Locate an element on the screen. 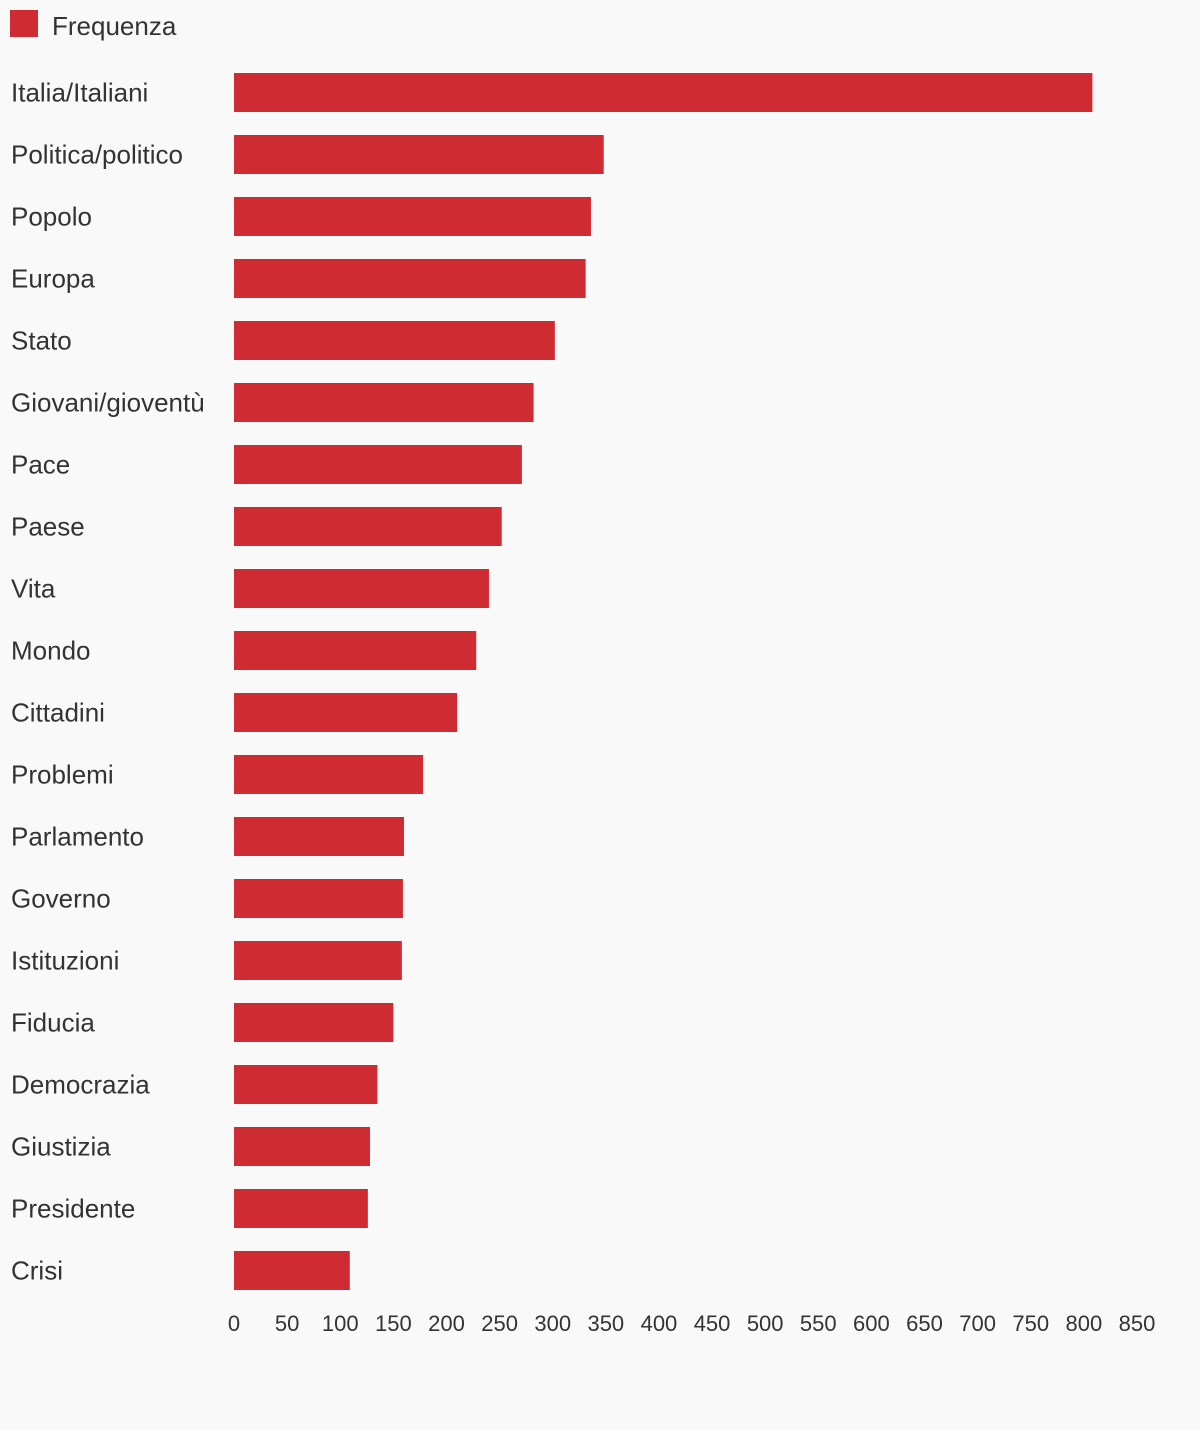 Image resolution: width=1200 pixels, height=1430 pixels. x-tick-label-450: 450 is located at coordinates (712, 1323).